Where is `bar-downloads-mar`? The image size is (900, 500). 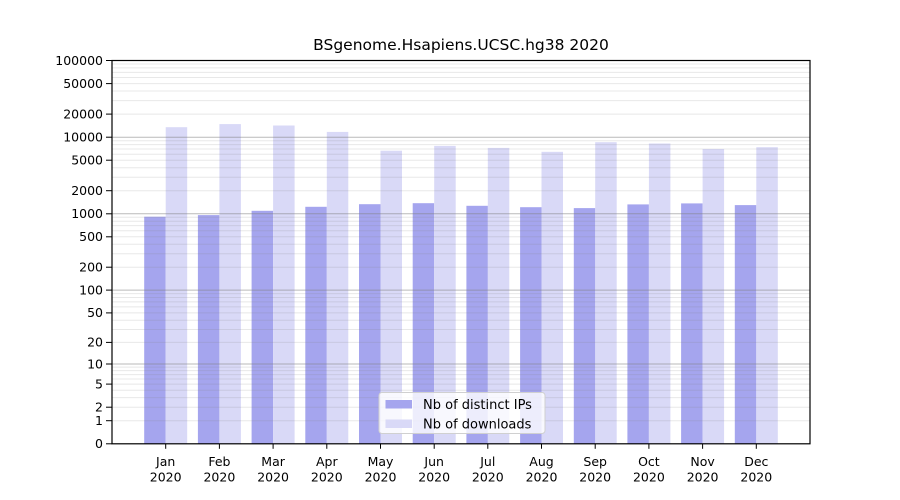 bar-downloads-mar is located at coordinates (284, 284).